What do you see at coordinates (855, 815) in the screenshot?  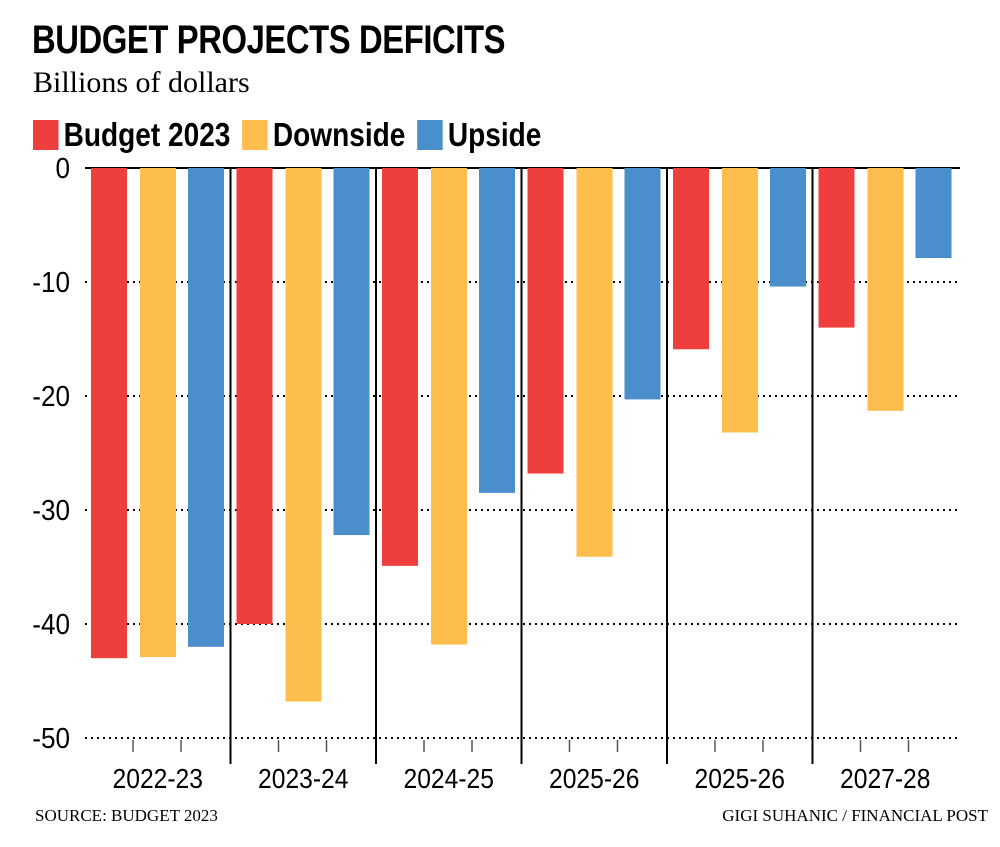 I see `credit-note: GIGI SUHANIC / FINANCIAL POST` at bounding box center [855, 815].